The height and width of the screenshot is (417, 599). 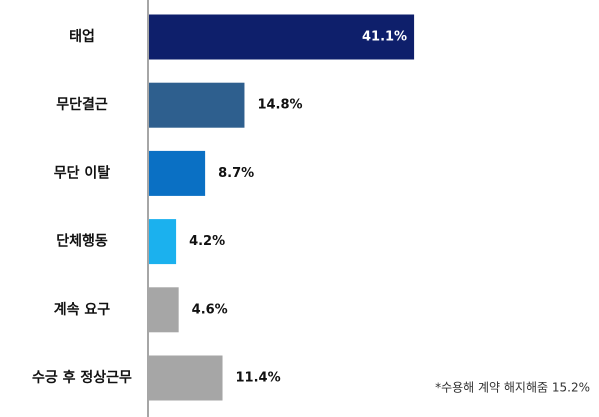 I want to click on category-label: 태업, so click(x=82, y=37).